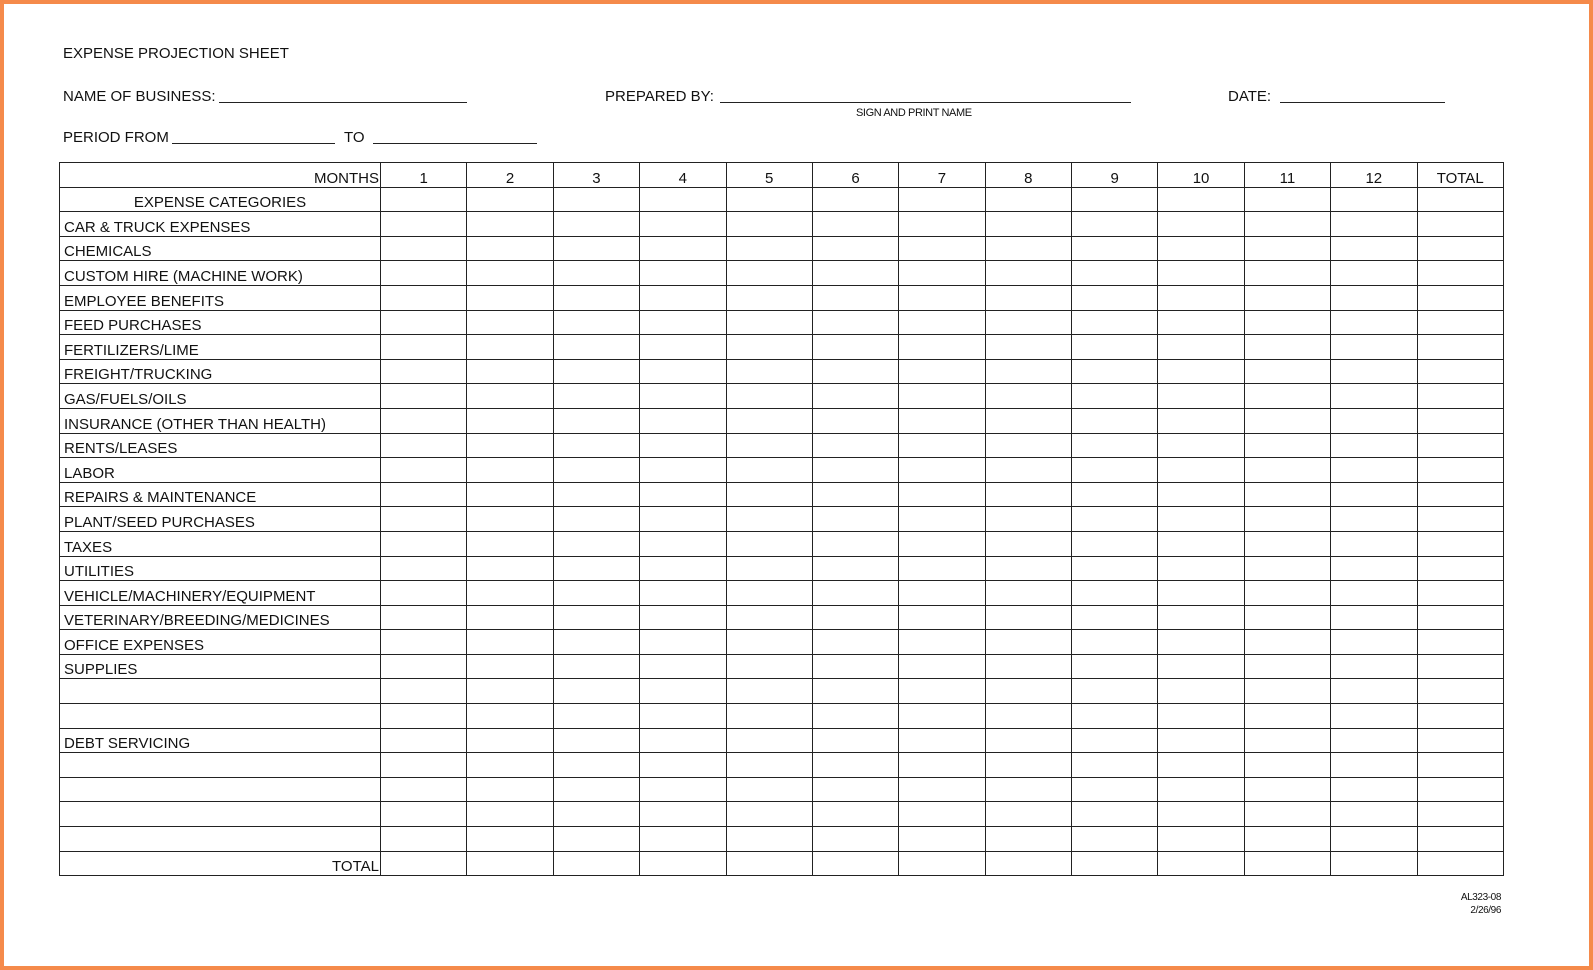 The width and height of the screenshot is (1593, 970). Describe the element at coordinates (343, 102) in the screenshot. I see `business-field` at that location.